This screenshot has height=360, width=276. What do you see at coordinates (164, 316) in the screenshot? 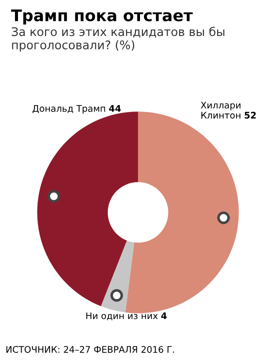
I see `data-label: 4` at bounding box center [164, 316].